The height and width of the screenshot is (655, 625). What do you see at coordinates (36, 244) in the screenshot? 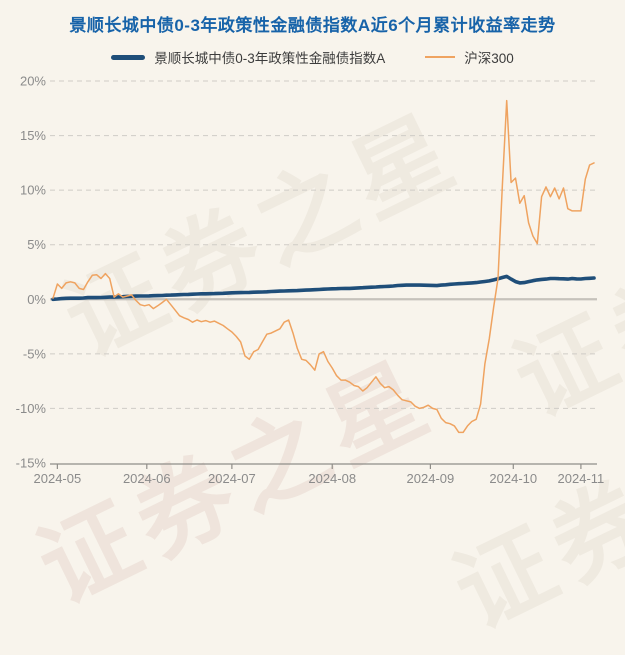
I see `y-tick-label: 5%` at bounding box center [36, 244].